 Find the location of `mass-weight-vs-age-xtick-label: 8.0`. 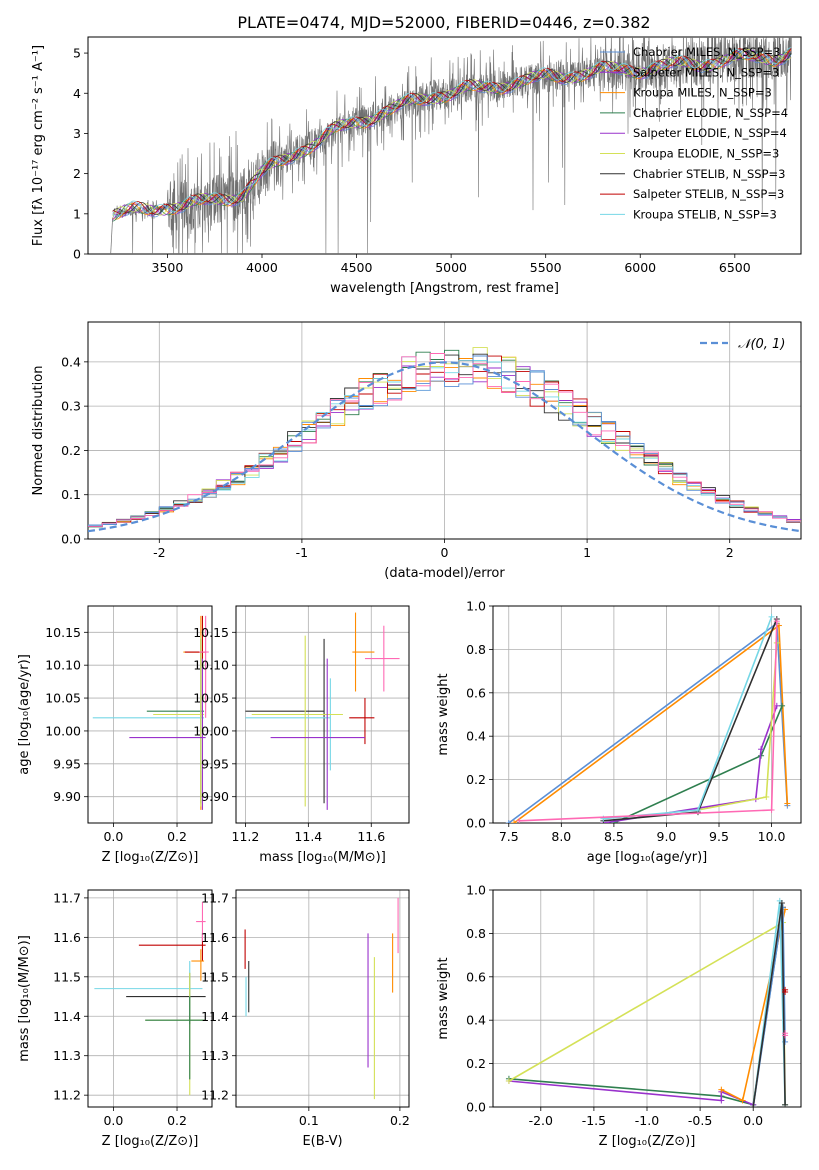

mass-weight-vs-age-xtick-label: 8.0 is located at coordinates (561, 836).